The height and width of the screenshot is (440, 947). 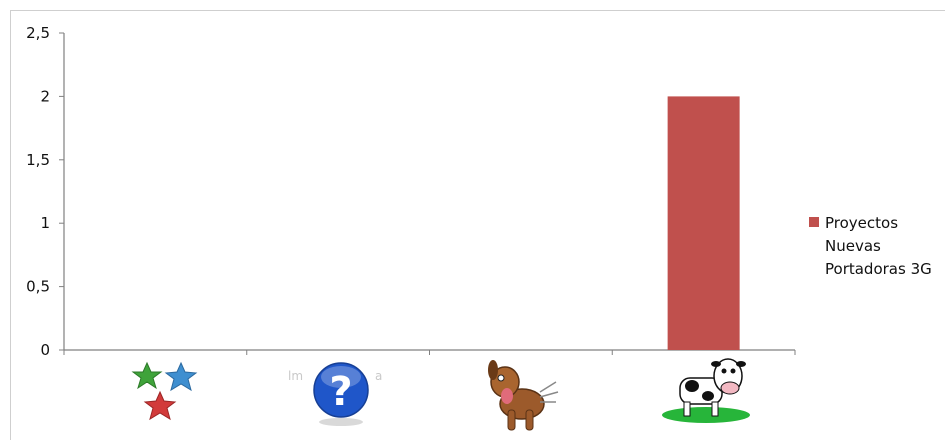 What do you see at coordinates (341, 422) in the screenshot?
I see `question-shadow` at bounding box center [341, 422].